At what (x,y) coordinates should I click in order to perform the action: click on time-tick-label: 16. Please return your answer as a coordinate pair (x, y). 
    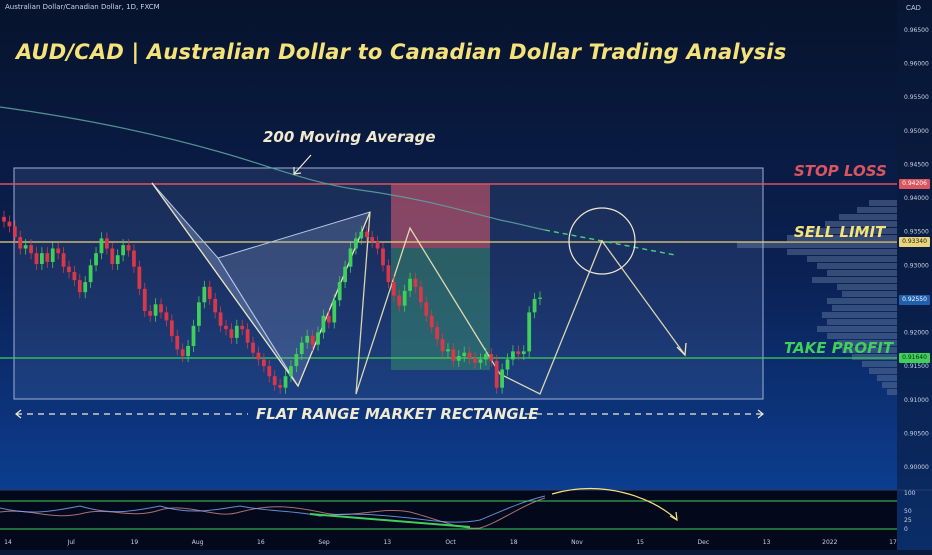
    Looking at the image, I should click on (261, 542).